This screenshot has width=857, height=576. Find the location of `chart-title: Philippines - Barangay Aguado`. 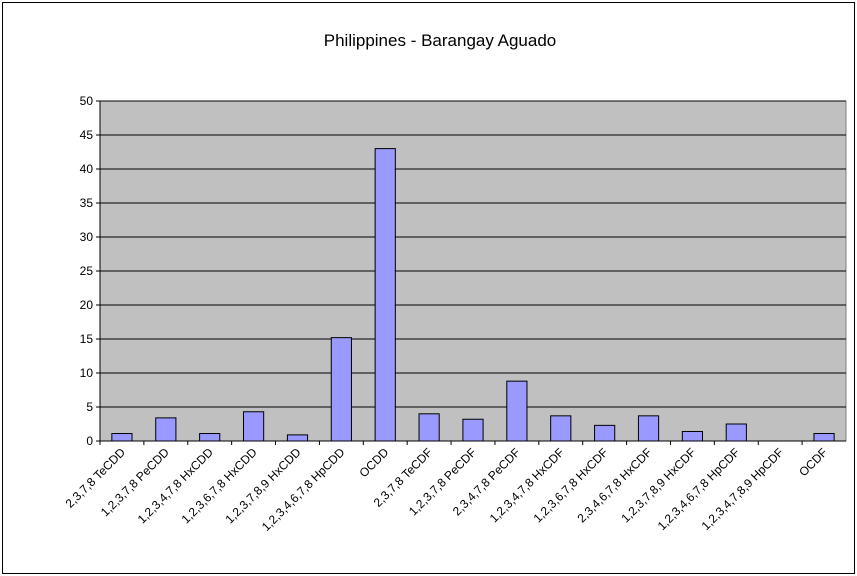

chart-title: Philippines - Barangay Aguado is located at coordinates (440, 40).